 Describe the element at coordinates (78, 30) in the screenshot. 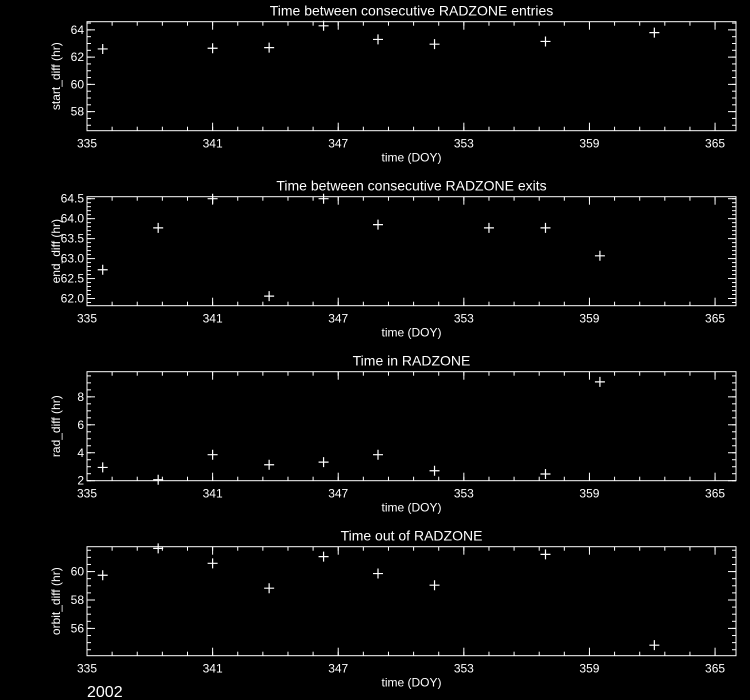

I see `y-tick-label: 64` at that location.